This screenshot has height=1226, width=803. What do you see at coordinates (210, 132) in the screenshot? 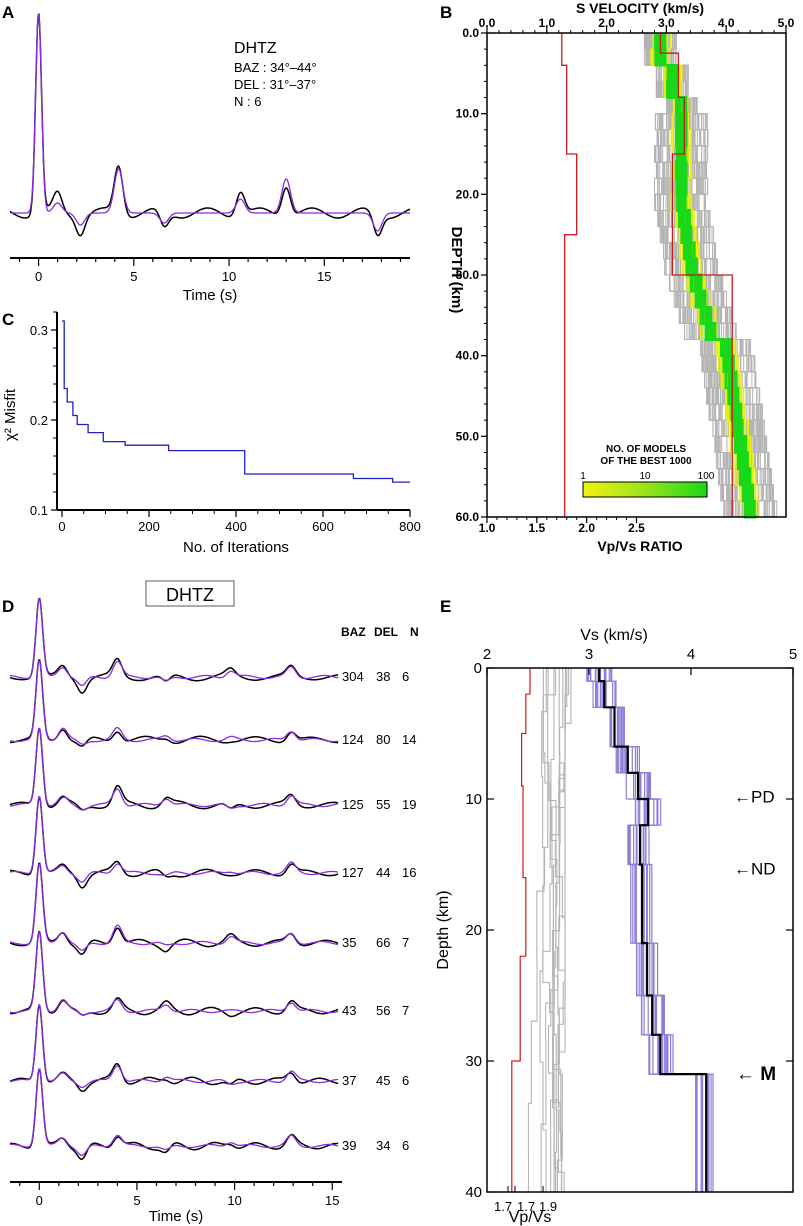
I see `panel-a-area` at bounding box center [210, 132].